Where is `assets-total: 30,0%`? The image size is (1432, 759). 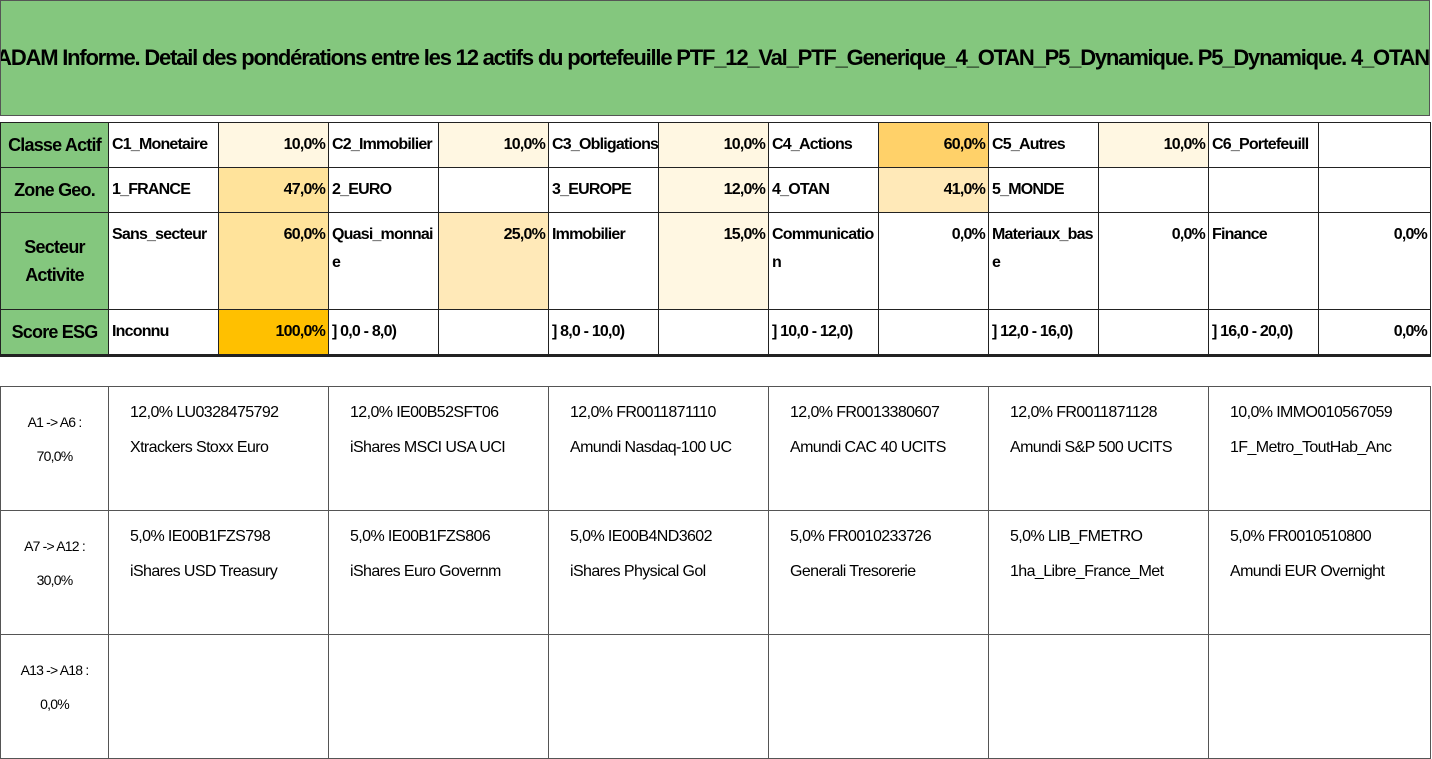 assets-total: 30,0% is located at coordinates (55, 580).